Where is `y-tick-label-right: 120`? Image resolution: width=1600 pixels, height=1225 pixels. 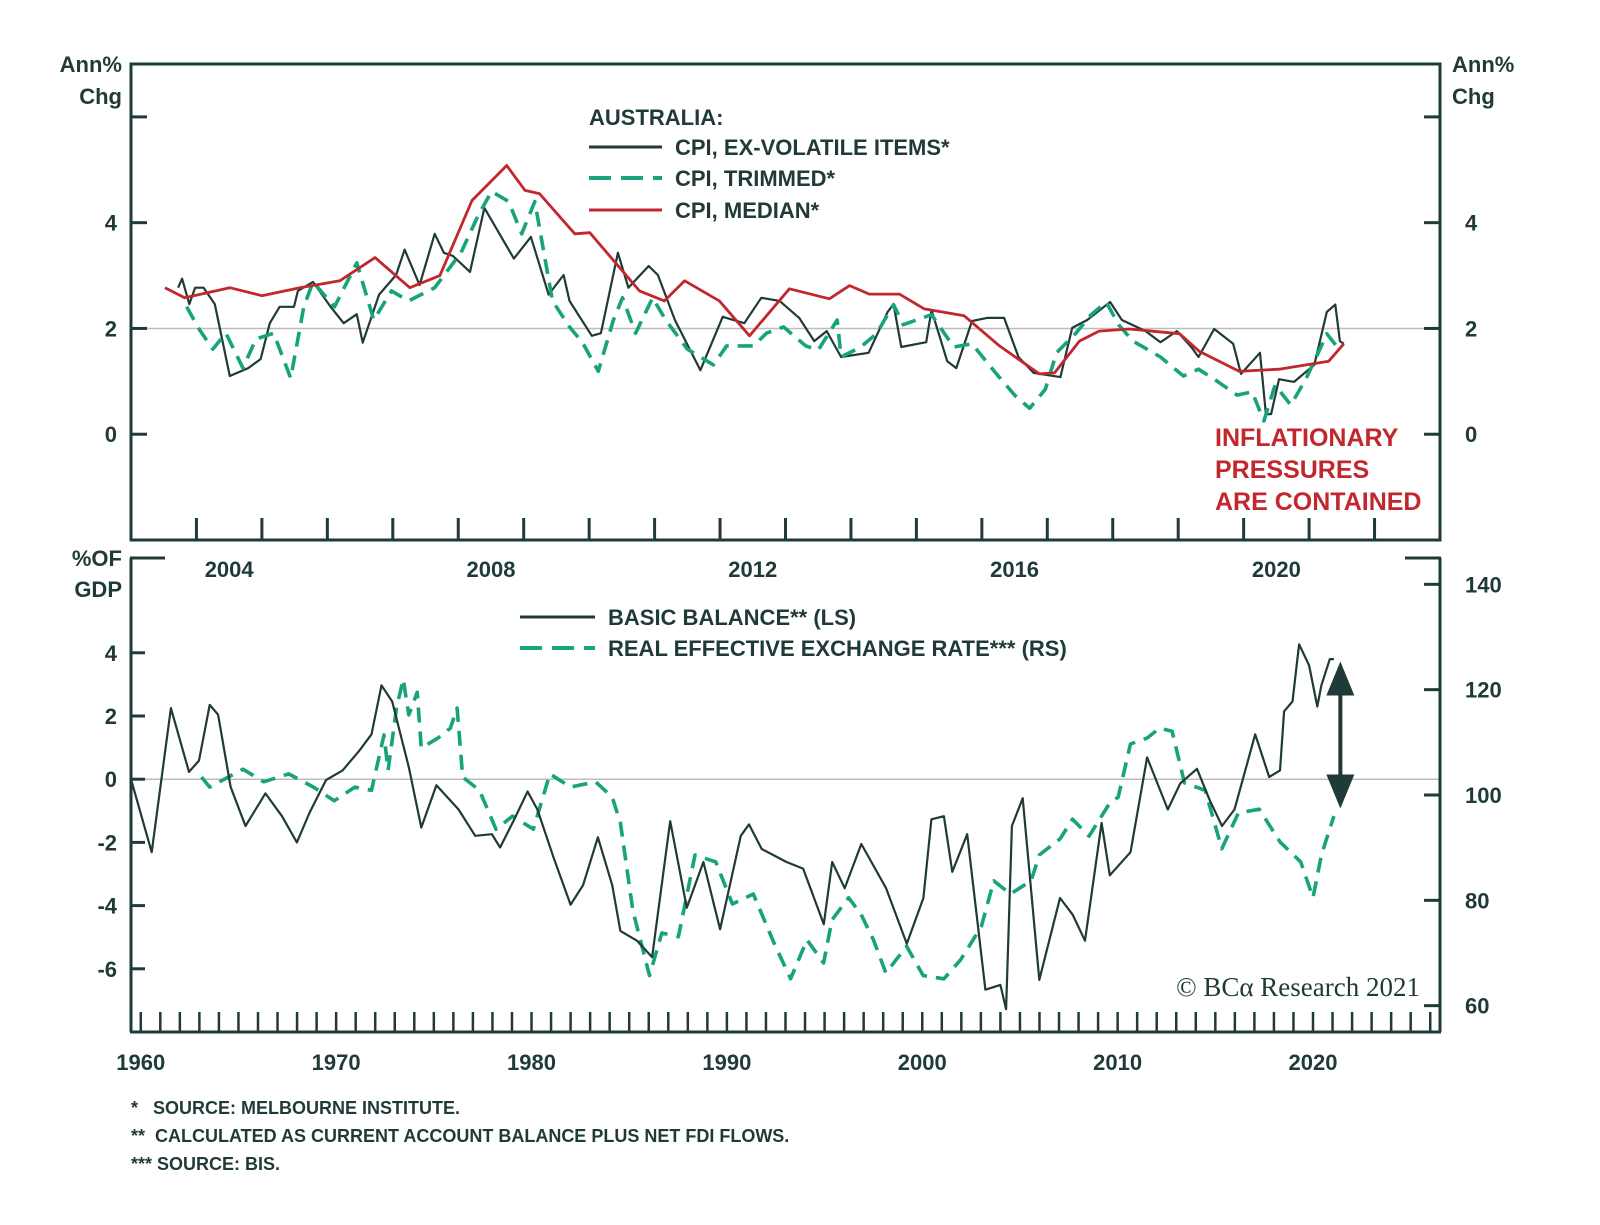
y-tick-label-right: 120 is located at coordinates (1483, 690).